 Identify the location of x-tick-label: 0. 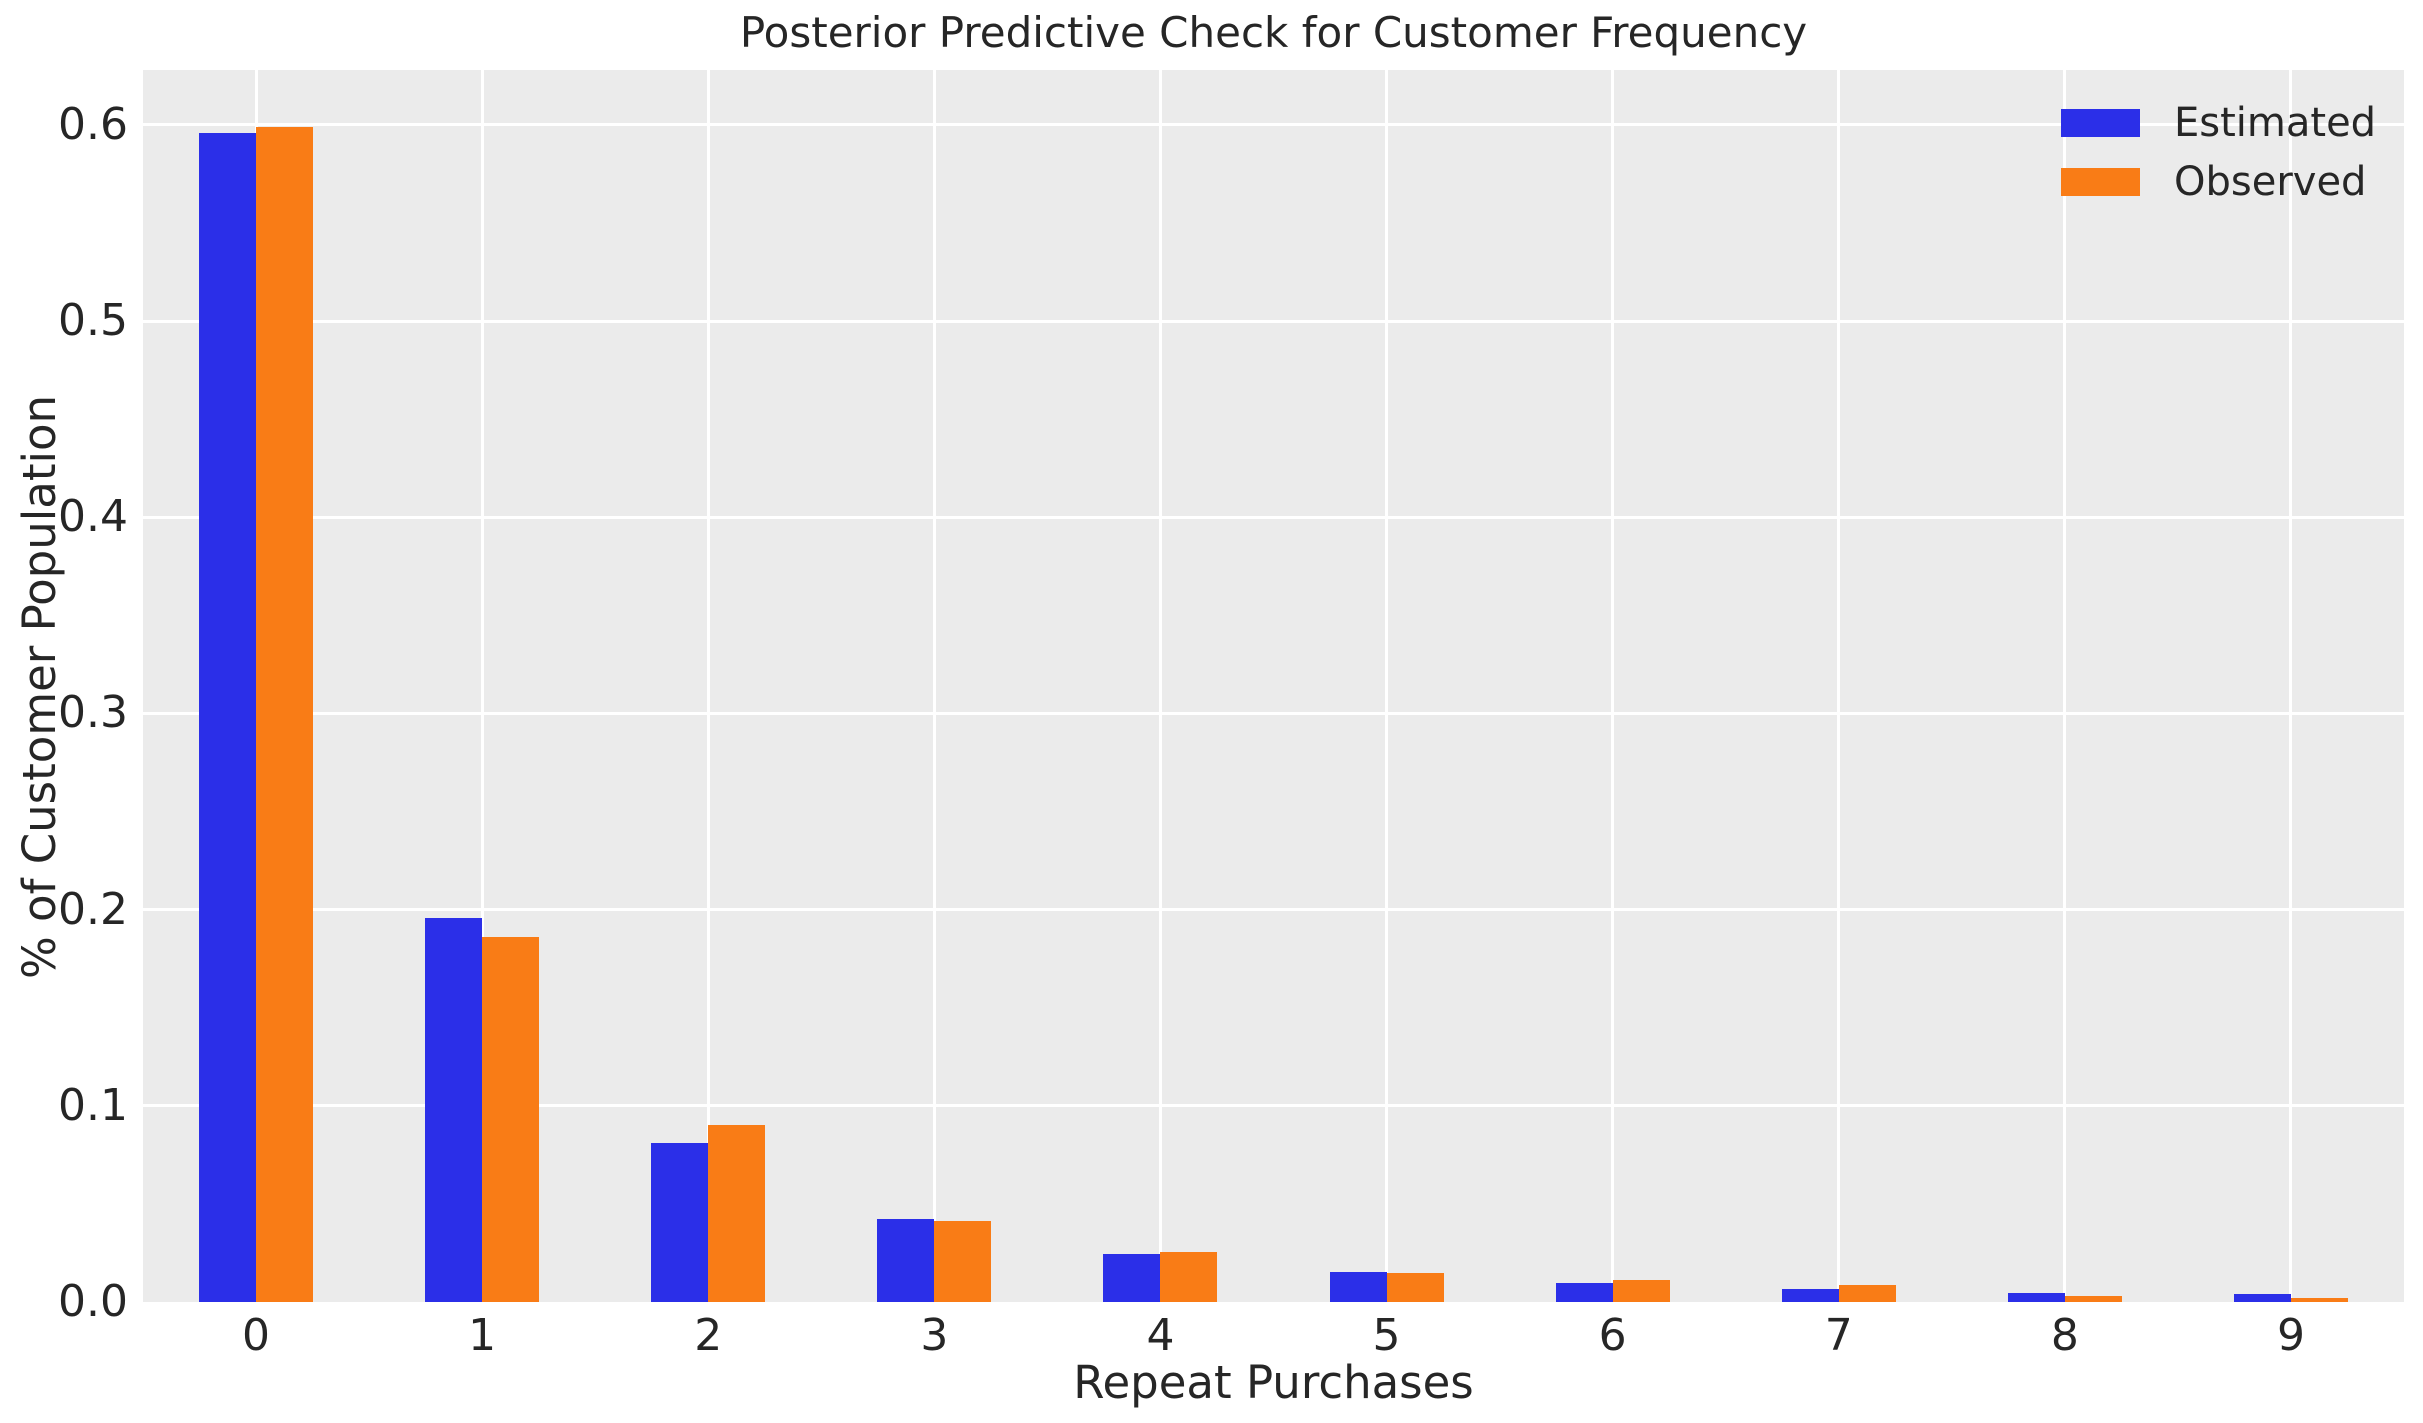
(256, 1335).